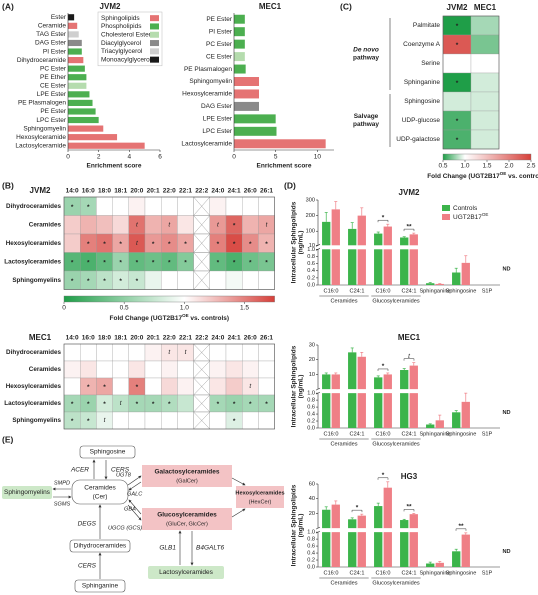 The image size is (538, 595). Describe the element at coordinates (169, 352) in the screenshot. I see `cell-annotation: t` at that location.